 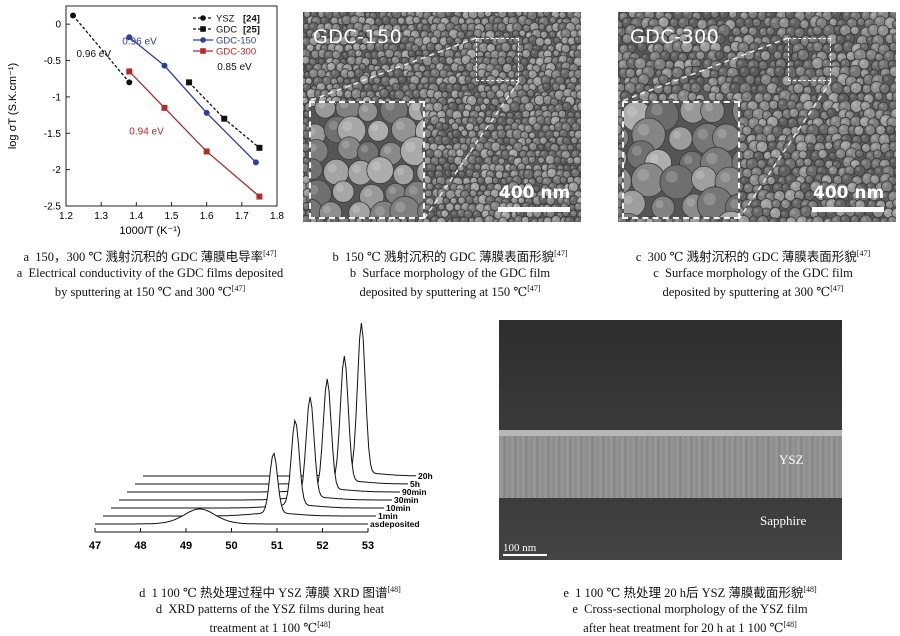 I want to click on sem-image-gdc150: GDC-150 400 nm, so click(x=442, y=117).